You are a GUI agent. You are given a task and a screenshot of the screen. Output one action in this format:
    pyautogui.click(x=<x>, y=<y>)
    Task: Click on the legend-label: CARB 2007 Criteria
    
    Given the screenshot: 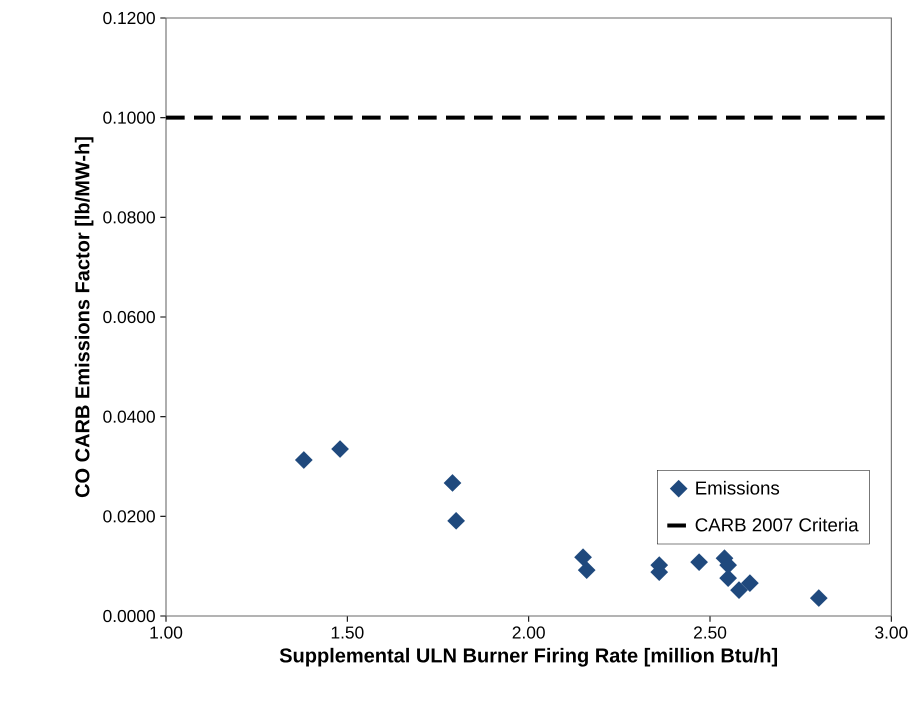 What is the action you would take?
    pyautogui.click(x=777, y=525)
    